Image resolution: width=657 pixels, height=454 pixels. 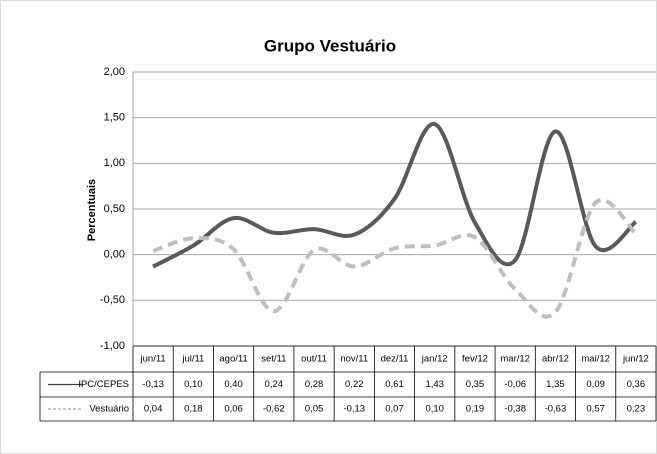 I want to click on table-value: 0,18, so click(x=193, y=409).